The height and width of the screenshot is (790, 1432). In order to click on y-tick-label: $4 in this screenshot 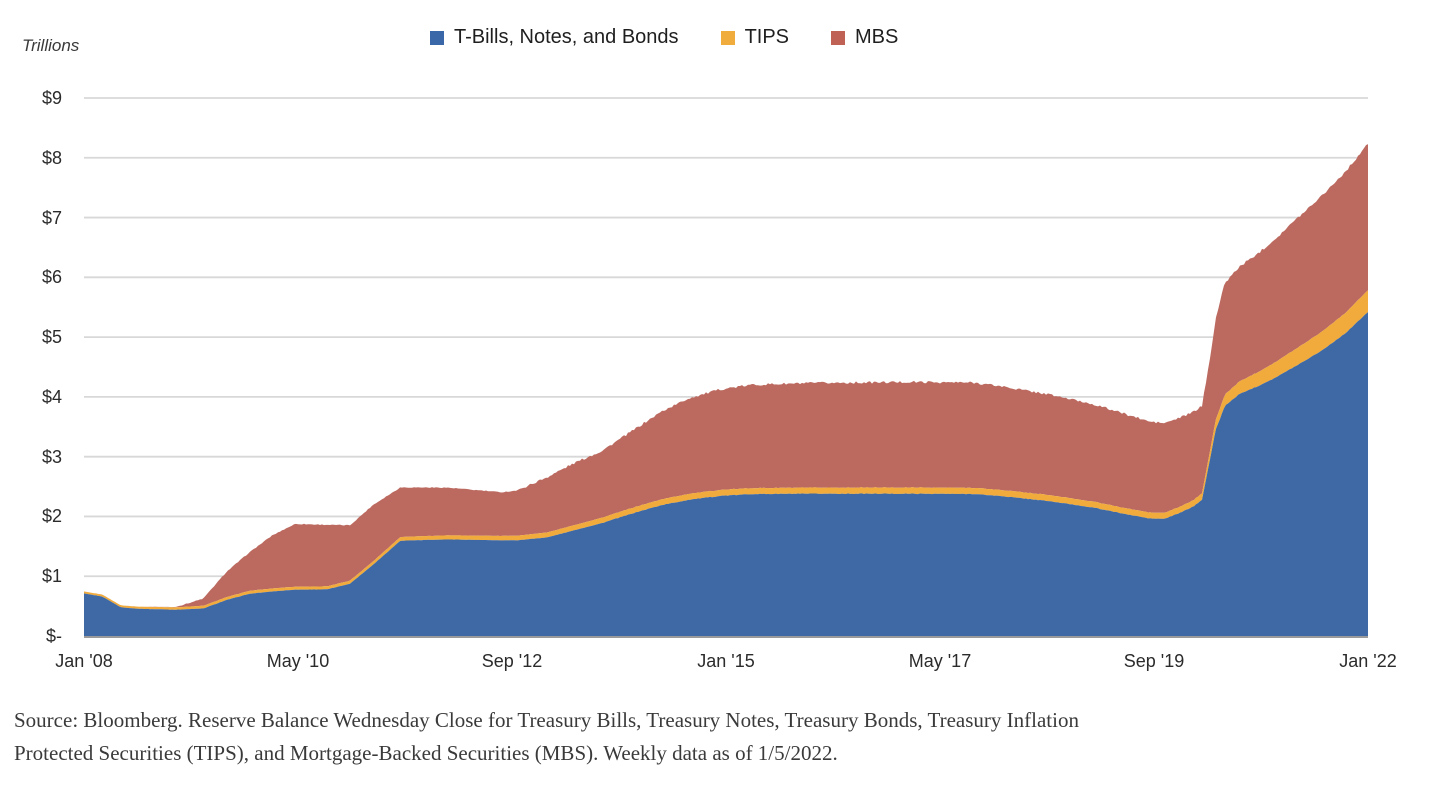, I will do `click(51, 396)`.